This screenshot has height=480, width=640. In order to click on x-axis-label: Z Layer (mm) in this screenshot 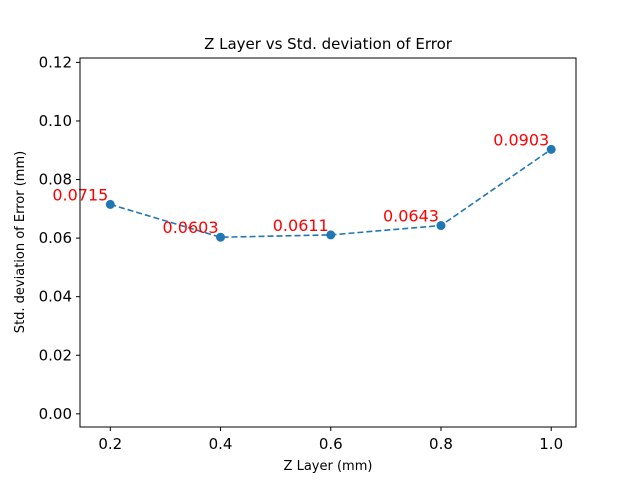, I will do `click(328, 466)`.